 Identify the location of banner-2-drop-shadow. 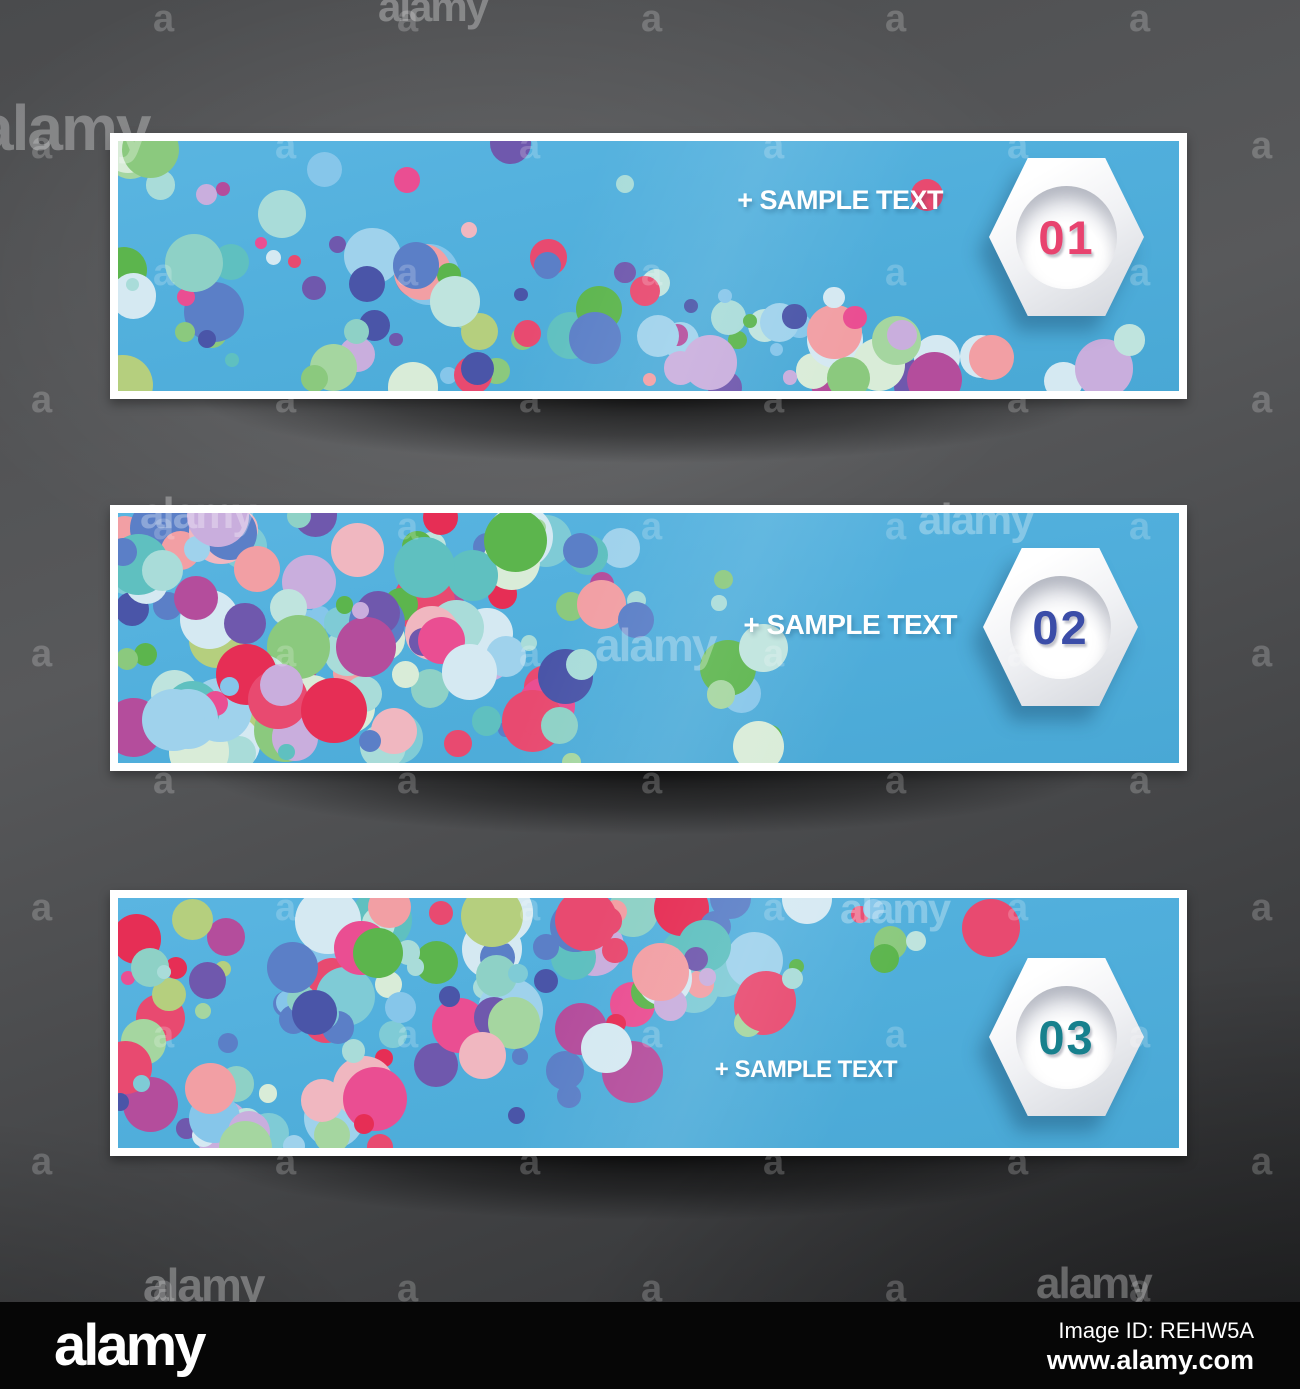
(648, 815).